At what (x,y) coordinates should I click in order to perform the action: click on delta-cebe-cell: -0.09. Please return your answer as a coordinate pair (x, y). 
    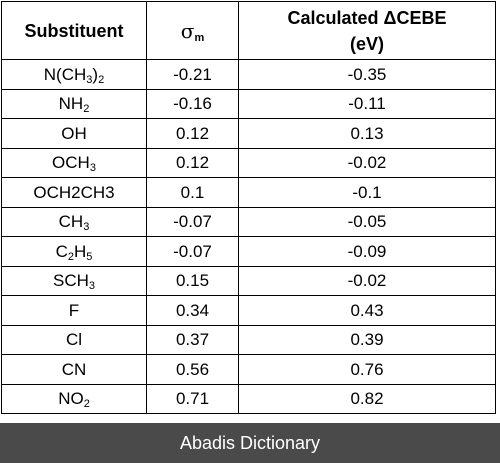
    Looking at the image, I should click on (367, 251).